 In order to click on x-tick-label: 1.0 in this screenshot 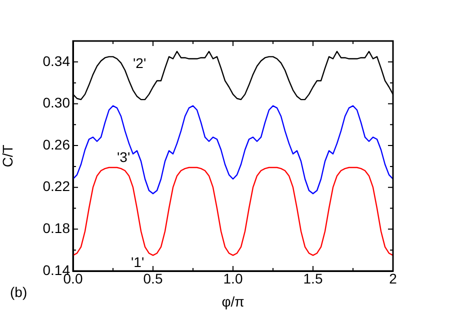, I will do `click(233, 278)`.